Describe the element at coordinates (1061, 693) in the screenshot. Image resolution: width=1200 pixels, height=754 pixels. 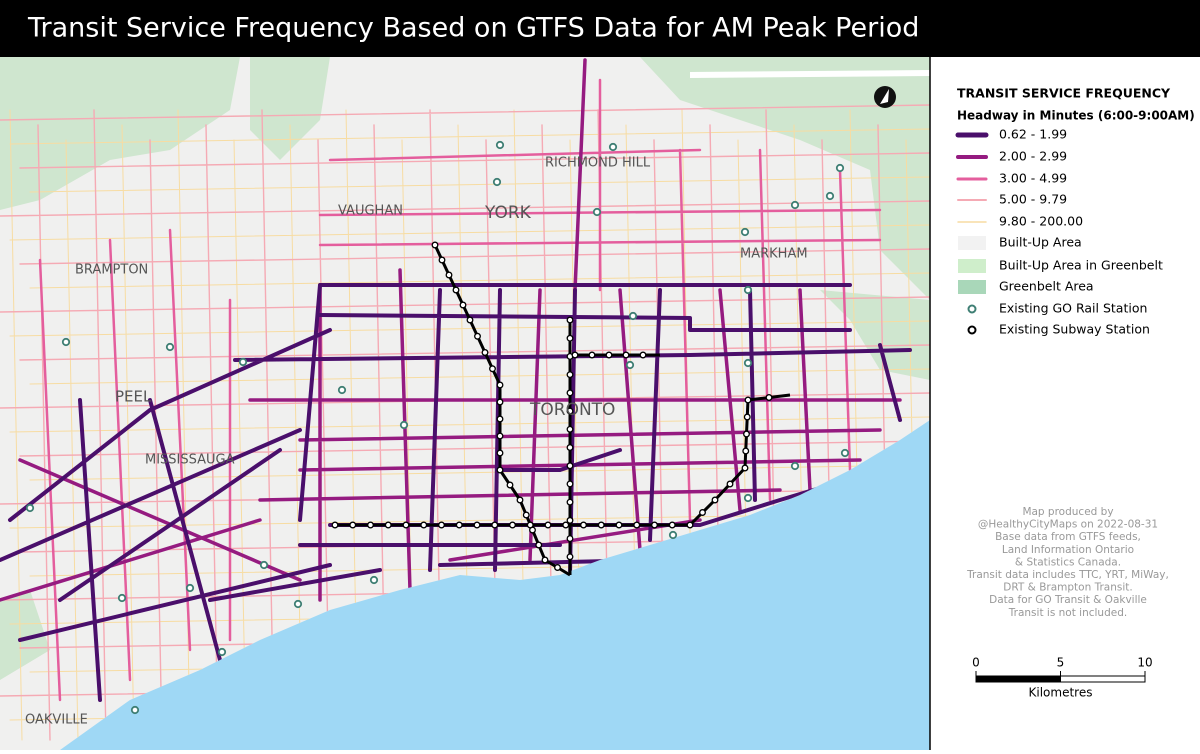
I see `scale-unit: Kilometres` at that location.